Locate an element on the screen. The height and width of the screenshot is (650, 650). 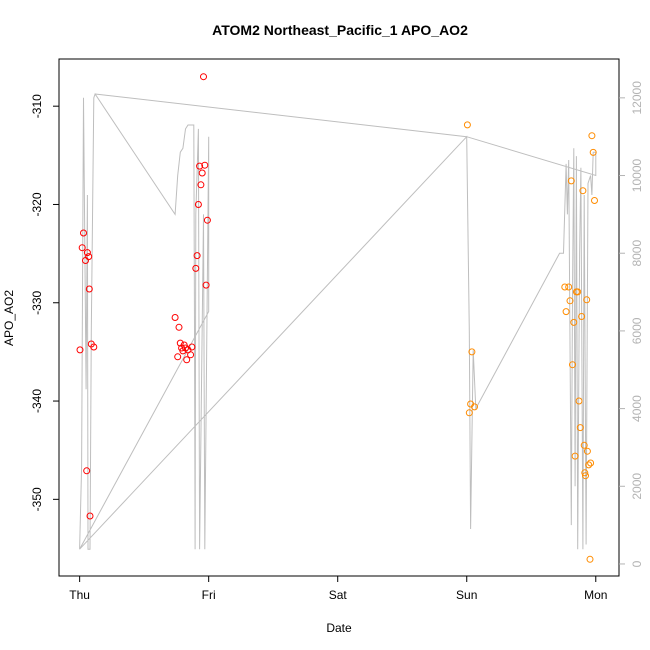
y2-tick-label: 0 is located at coordinates (637, 563).